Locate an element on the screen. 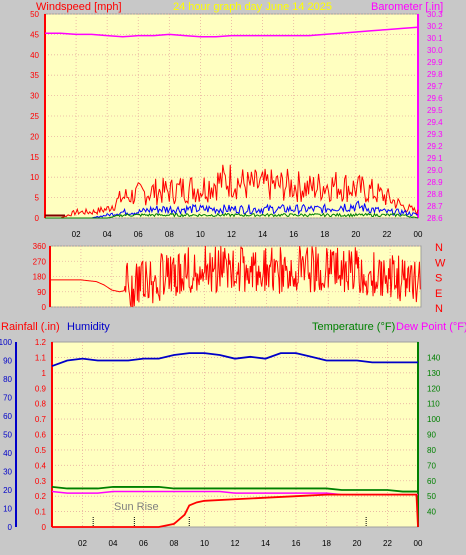  wind-direction-series is located at coordinates (235, 276).